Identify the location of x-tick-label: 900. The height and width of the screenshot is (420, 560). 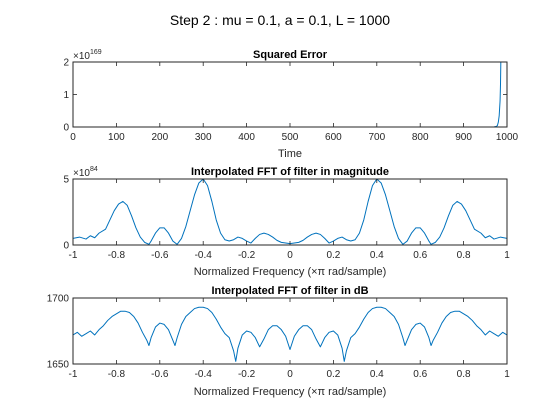
(463, 137).